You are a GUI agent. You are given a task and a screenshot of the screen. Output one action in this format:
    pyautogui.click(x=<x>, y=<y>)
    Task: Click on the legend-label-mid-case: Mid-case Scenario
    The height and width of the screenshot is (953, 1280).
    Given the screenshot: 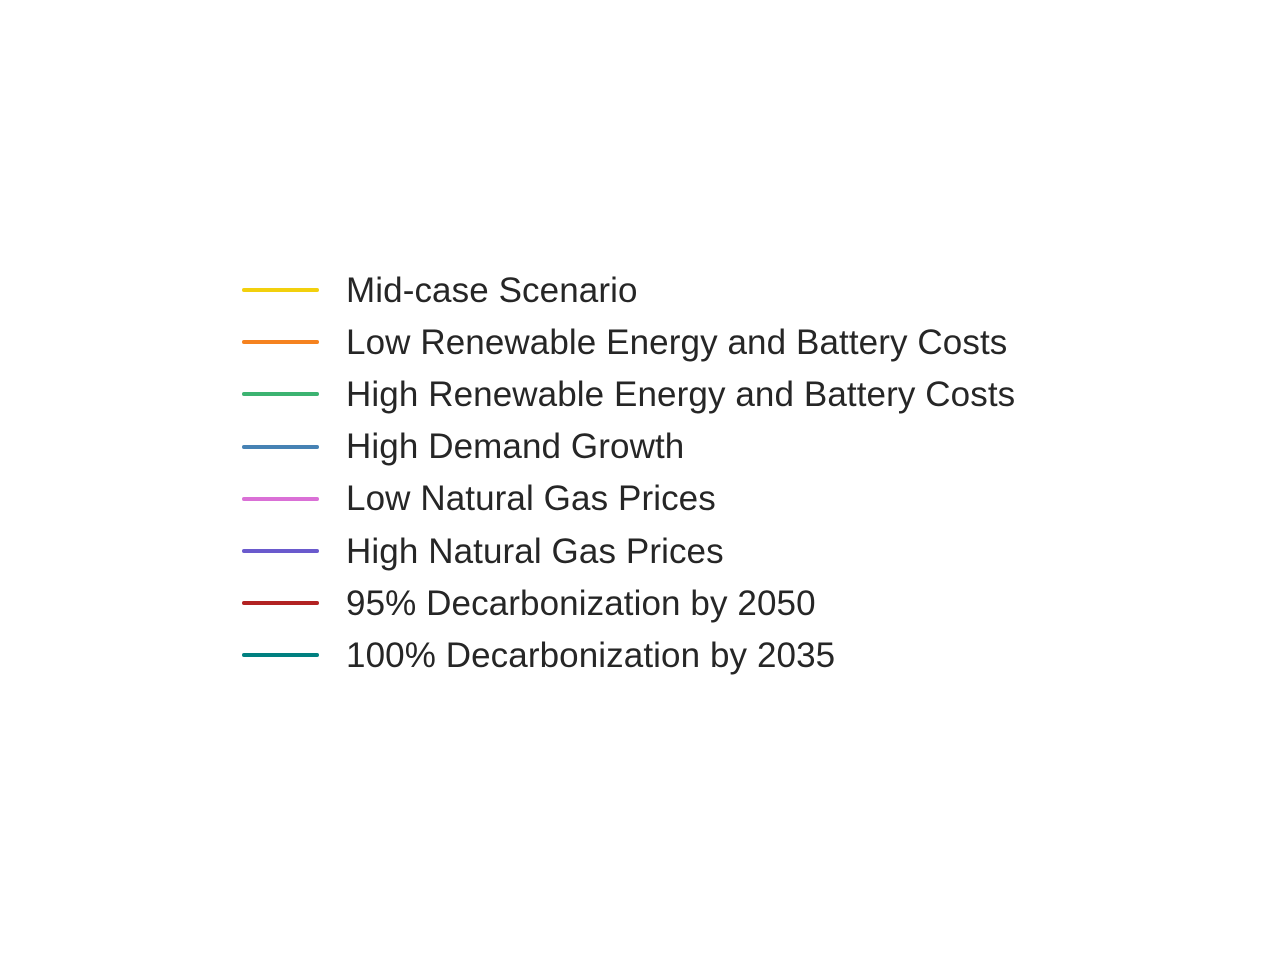 What is the action you would take?
    pyautogui.click(x=492, y=290)
    